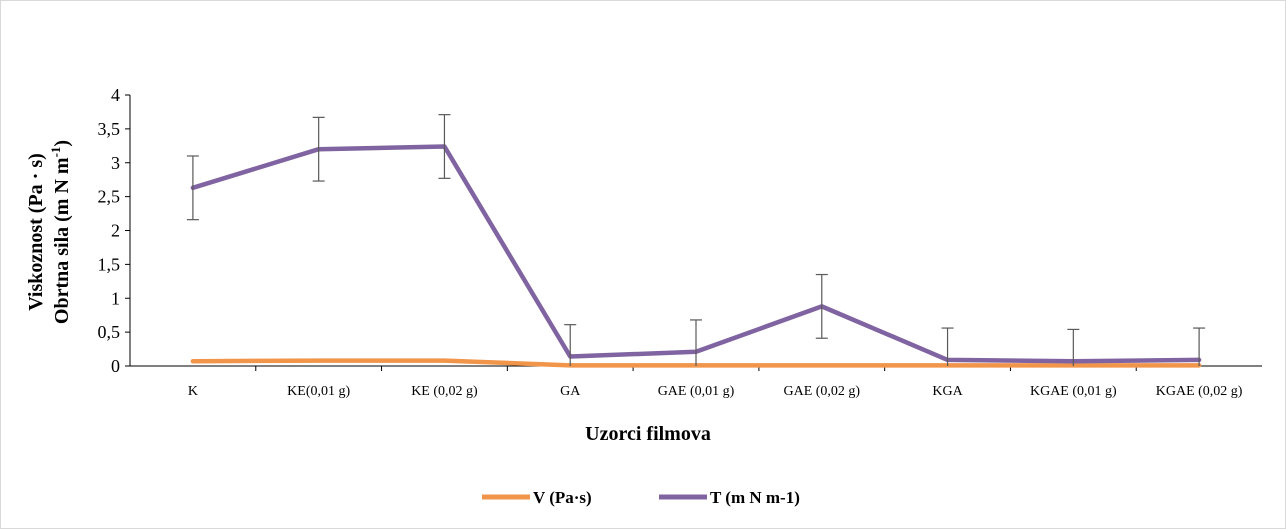 This screenshot has height=529, width=1286. What do you see at coordinates (821, 391) in the screenshot?
I see `x-category-label: GAE (0,02 g)` at bounding box center [821, 391].